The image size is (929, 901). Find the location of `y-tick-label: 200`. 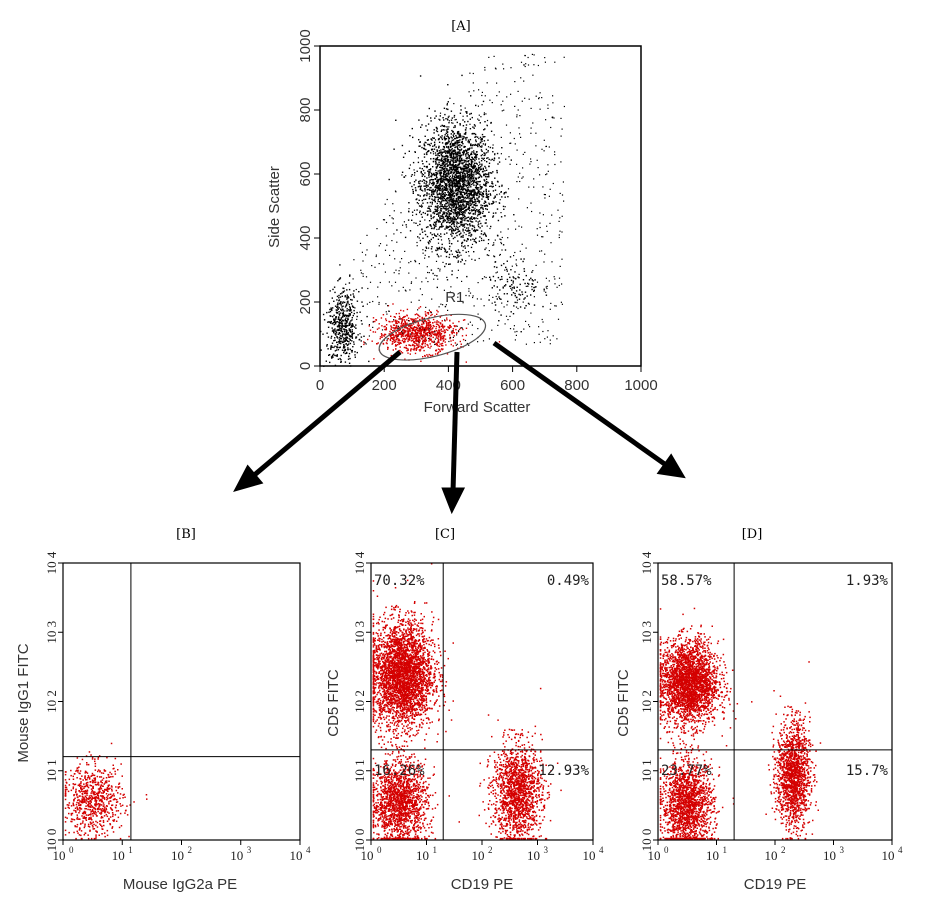

y-tick-label: 200 is located at coordinates (305, 301).